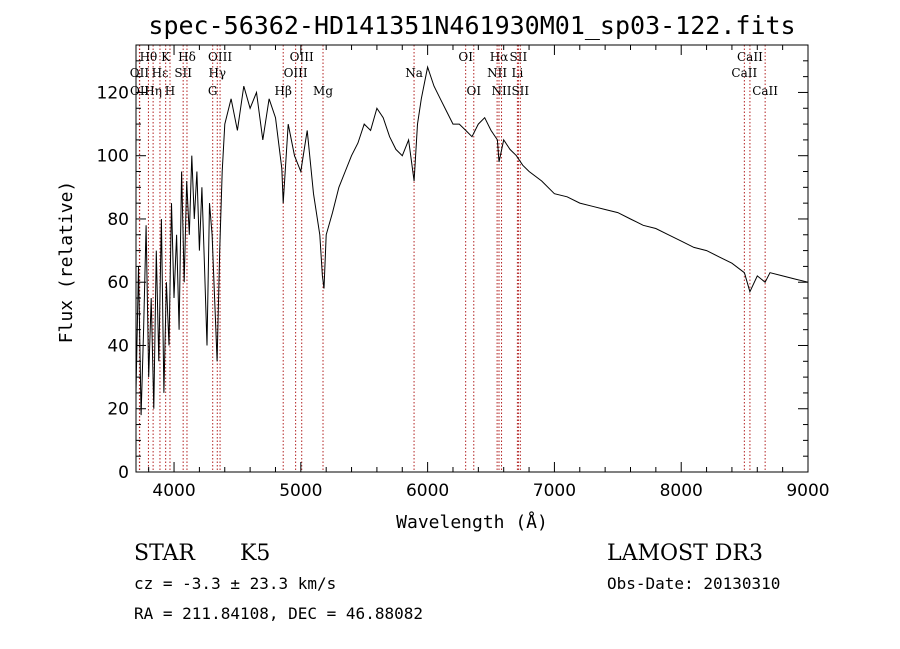 The image size is (900, 649). Describe the element at coordinates (554, 491) in the screenshot. I see `x-tick-label: 7000` at that location.